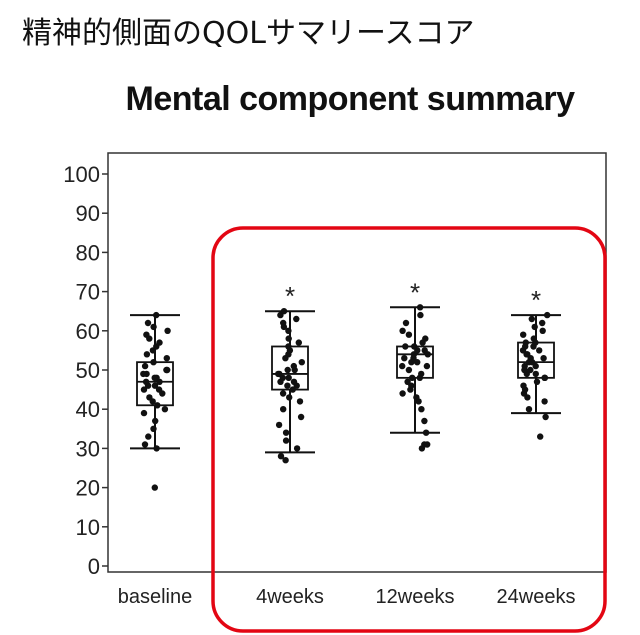 The height and width of the screenshot is (635, 640). What do you see at coordinates (248, 33) in the screenshot?
I see `page-header: 精神的側面のQOLサマリースコア` at bounding box center [248, 33].